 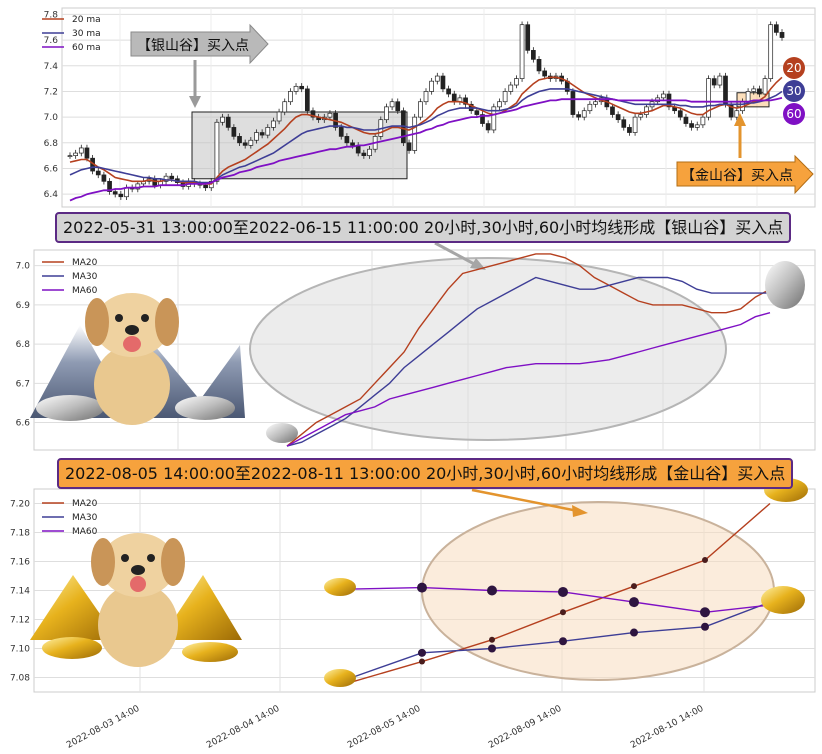 I want to click on y-tick-label: 7.16, so click(x=20, y=563).